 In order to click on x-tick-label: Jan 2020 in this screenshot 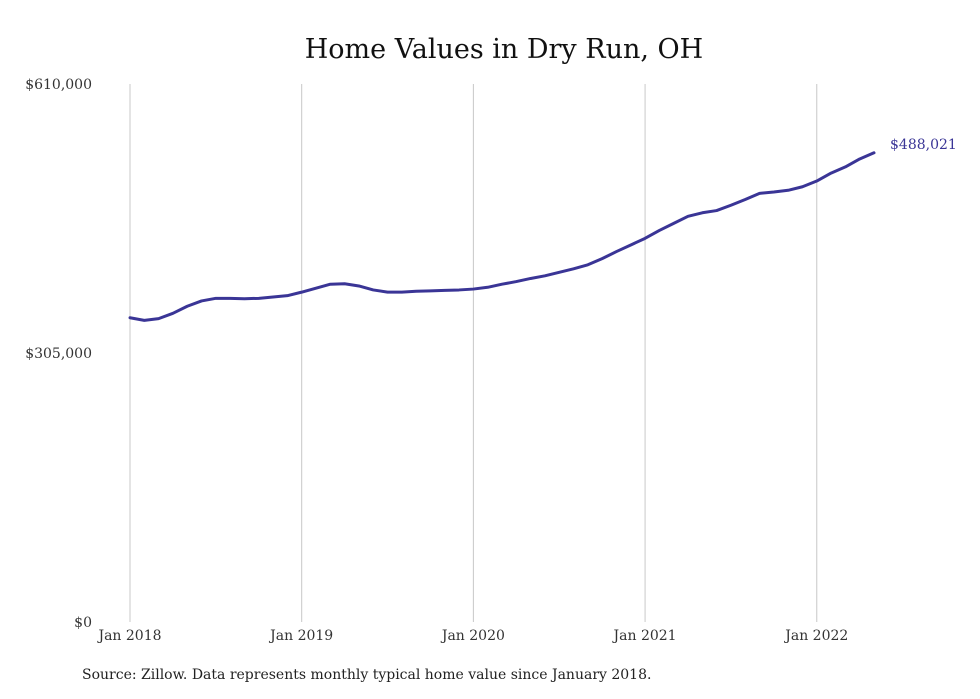, I will do `click(472, 636)`.